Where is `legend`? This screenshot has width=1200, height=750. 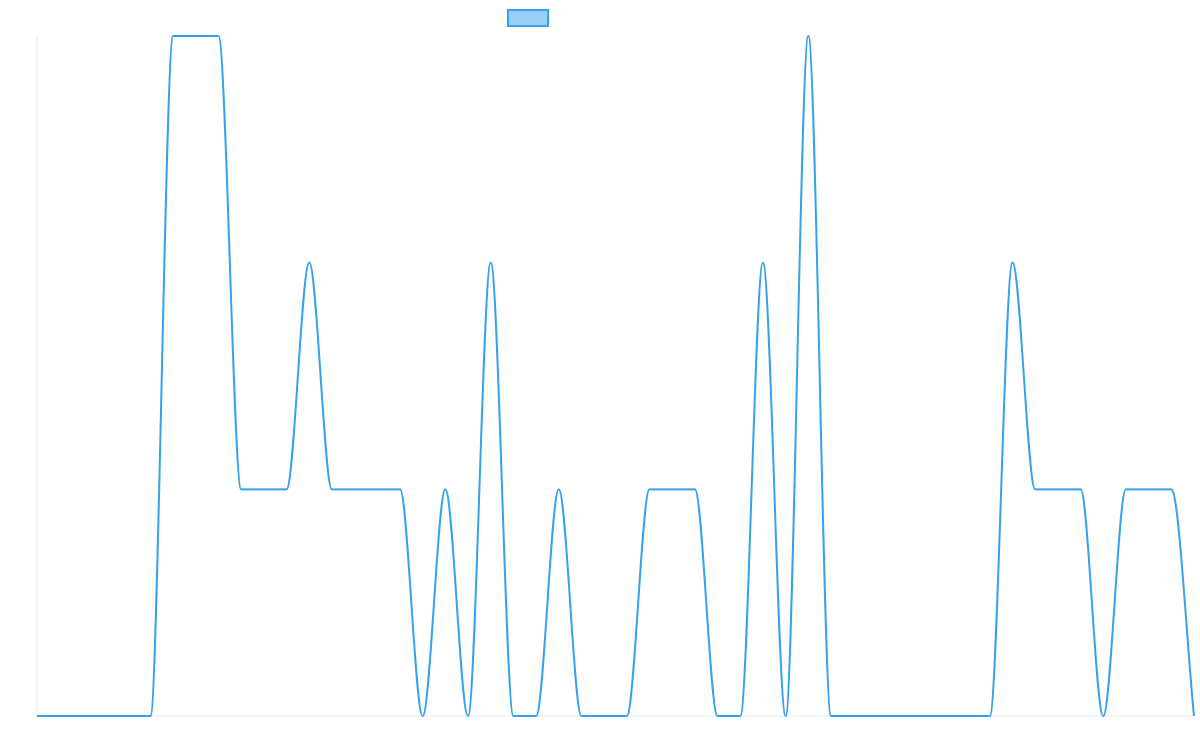
legend is located at coordinates (528, 18).